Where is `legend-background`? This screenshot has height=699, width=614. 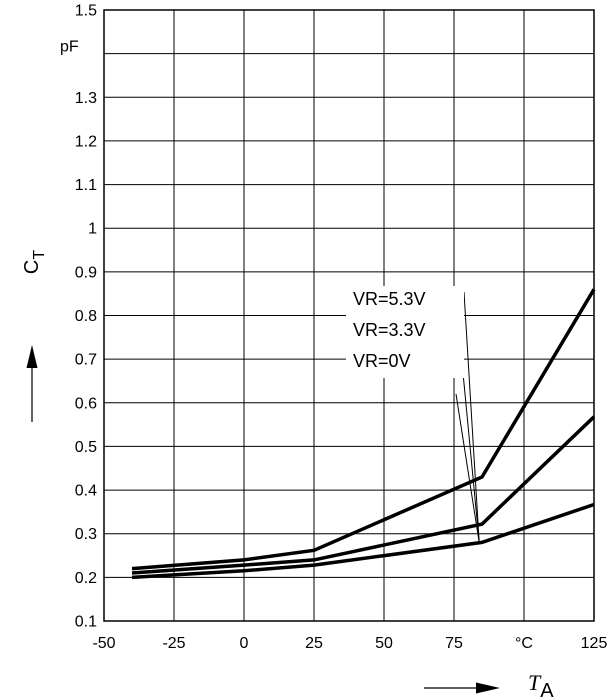
legend-background is located at coordinates (405, 332).